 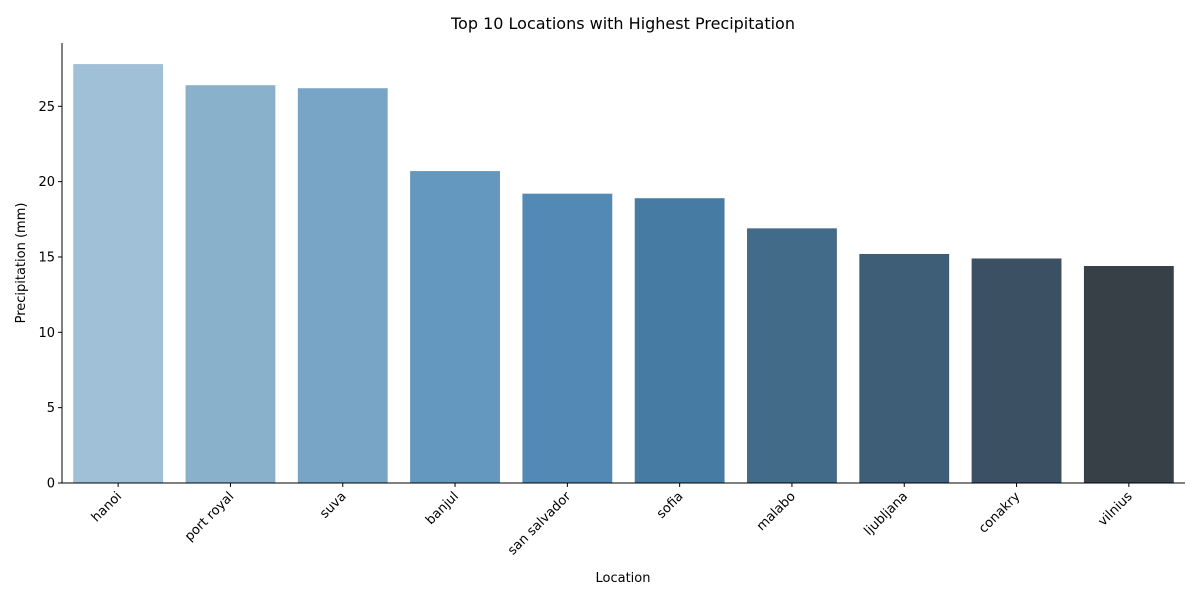 I want to click on x-tick-label: hanoi, so click(x=107, y=507).